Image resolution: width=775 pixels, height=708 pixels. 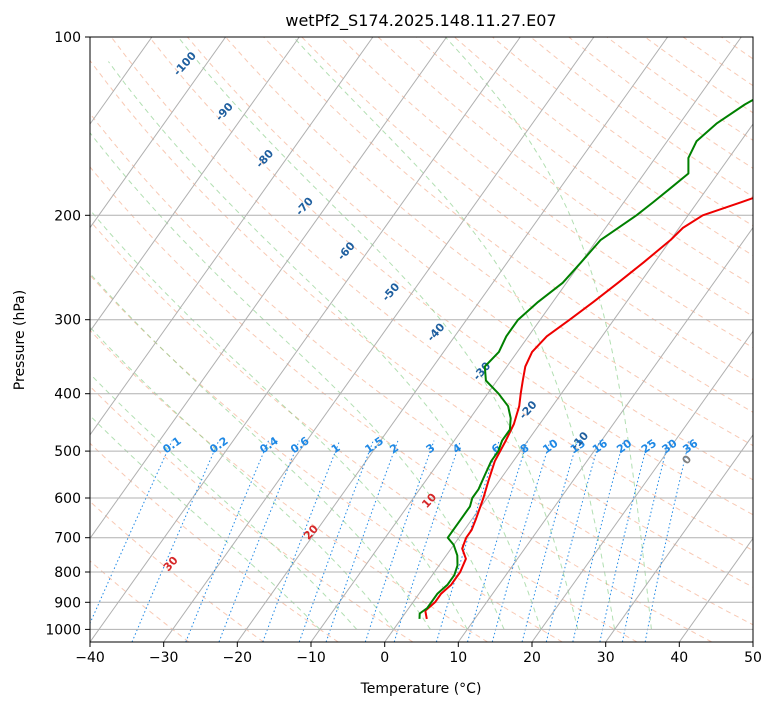 What do you see at coordinates (67, 395) in the screenshot?
I see `y-tick-label: 400` at bounding box center [67, 395].